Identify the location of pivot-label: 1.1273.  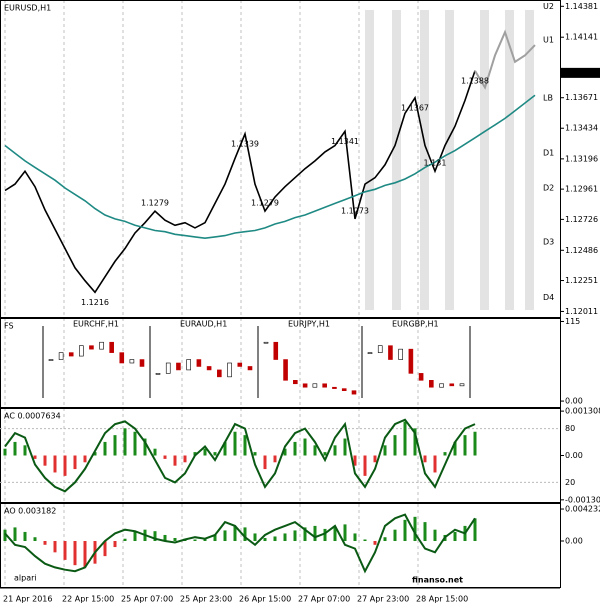
(355, 210).